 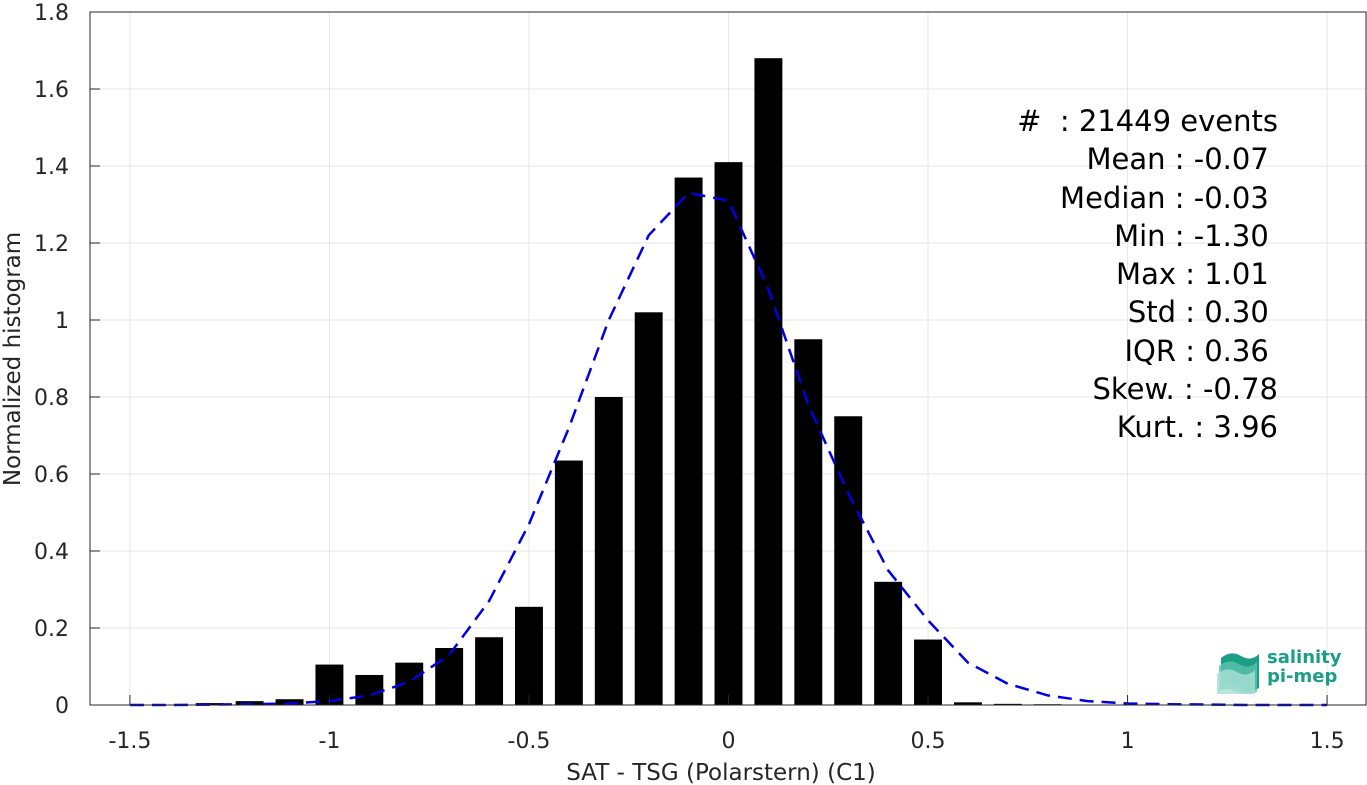 I want to click on stats-line: Kurt. : 3.96, so click(x=1197, y=427).